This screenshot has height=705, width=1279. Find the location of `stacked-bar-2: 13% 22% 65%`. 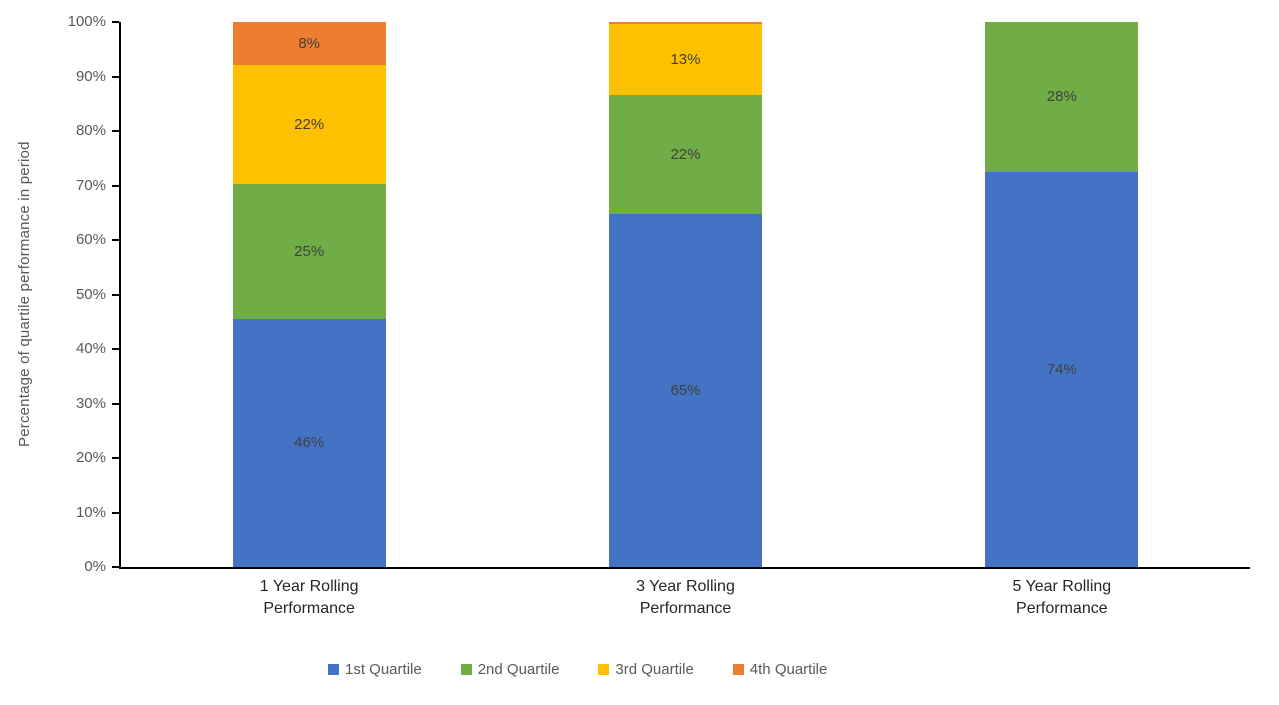

stacked-bar-2: 13% 22% 65% is located at coordinates (685, 294).